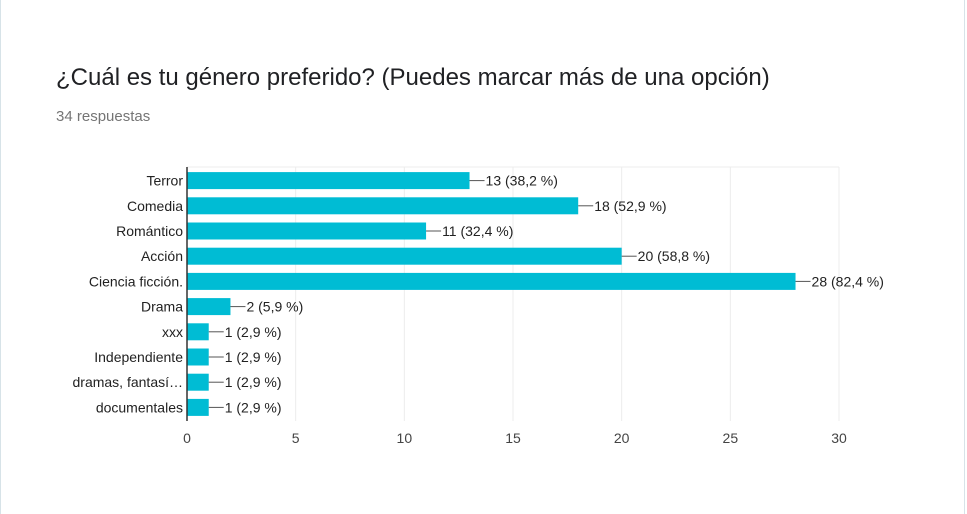  I want to click on x-tick-label: 25, so click(731, 438).